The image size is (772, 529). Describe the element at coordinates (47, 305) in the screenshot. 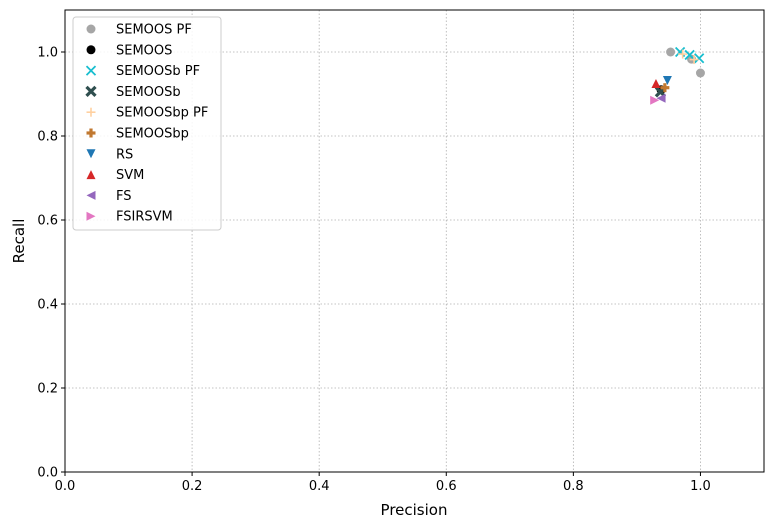

I see `y-tick-label: 0.4` at that location.